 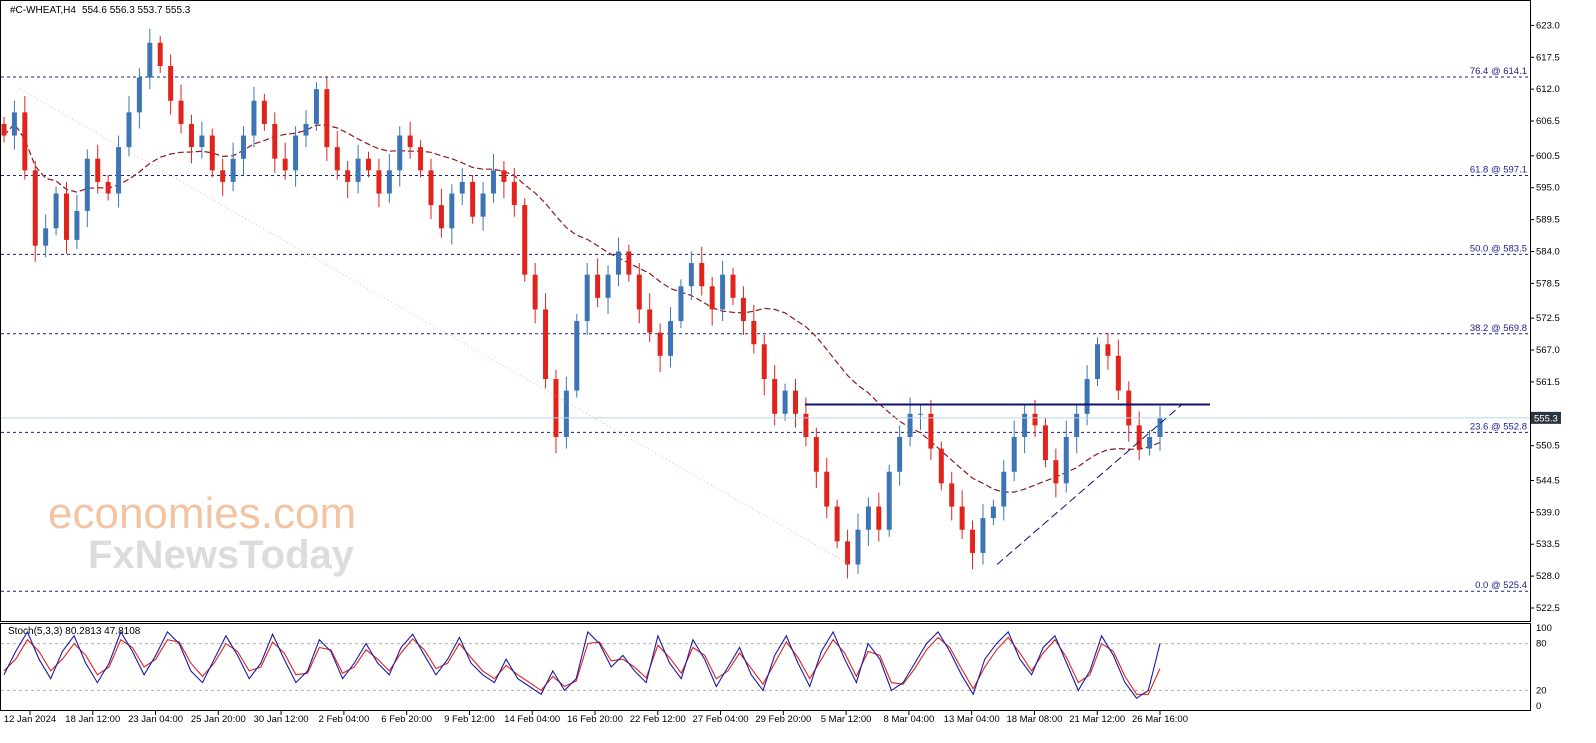 What do you see at coordinates (1548, 156) in the screenshot?
I see `price-label-4: 600.5` at bounding box center [1548, 156].